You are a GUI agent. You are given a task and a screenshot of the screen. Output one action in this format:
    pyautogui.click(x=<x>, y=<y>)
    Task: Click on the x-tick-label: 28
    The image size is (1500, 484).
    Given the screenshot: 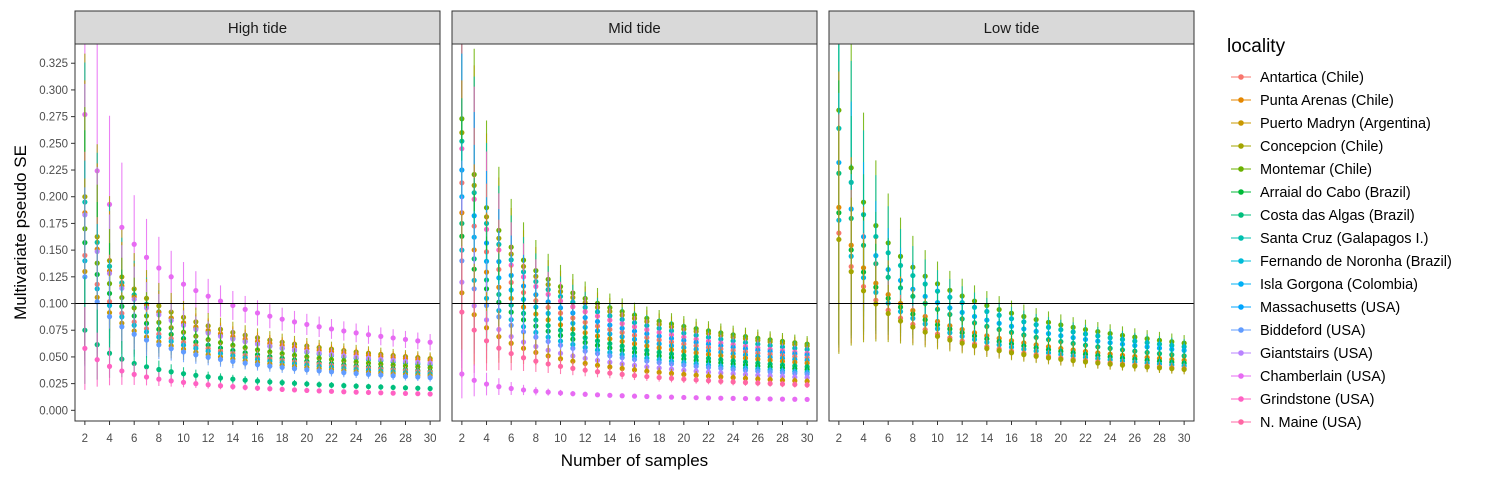 What is the action you would take?
    pyautogui.click(x=1159, y=439)
    